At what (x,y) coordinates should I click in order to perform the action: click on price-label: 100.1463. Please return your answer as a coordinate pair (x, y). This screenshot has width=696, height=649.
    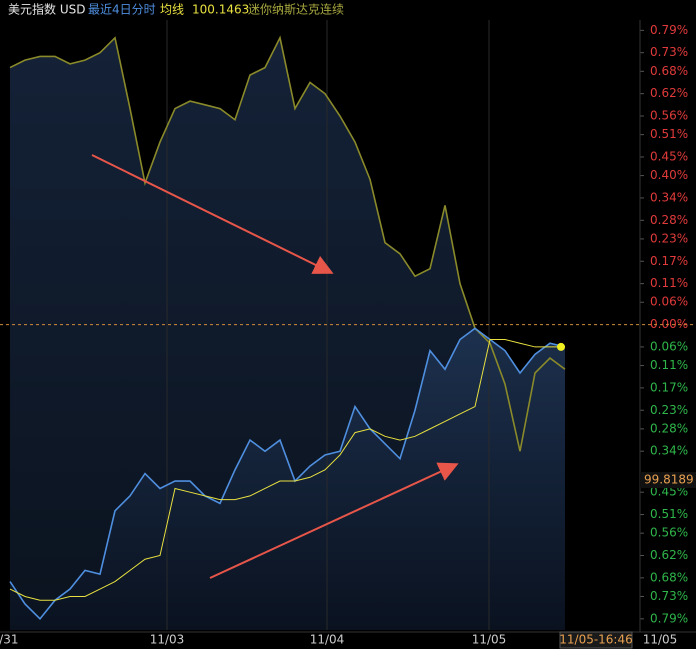
    Looking at the image, I should click on (220, 10).